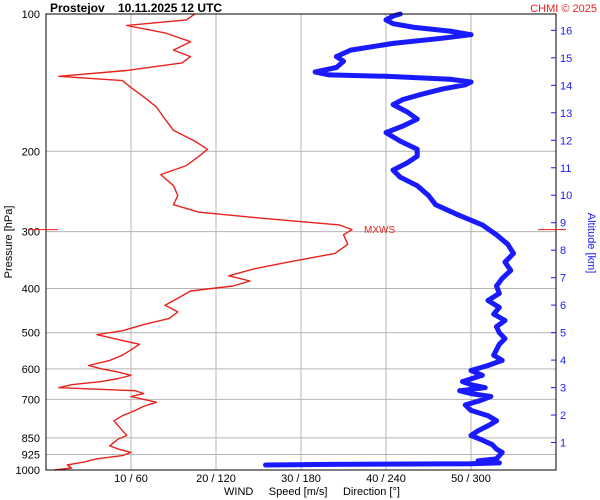 The width and height of the screenshot is (600, 500). Describe the element at coordinates (31, 400) in the screenshot. I see `pressure-tick-label: 700` at that location.